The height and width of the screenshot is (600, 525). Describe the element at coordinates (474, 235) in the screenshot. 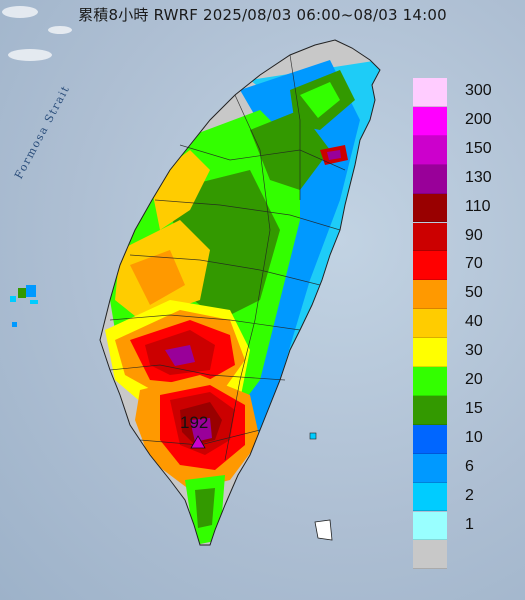

I see `legend-label: 90` at that location.